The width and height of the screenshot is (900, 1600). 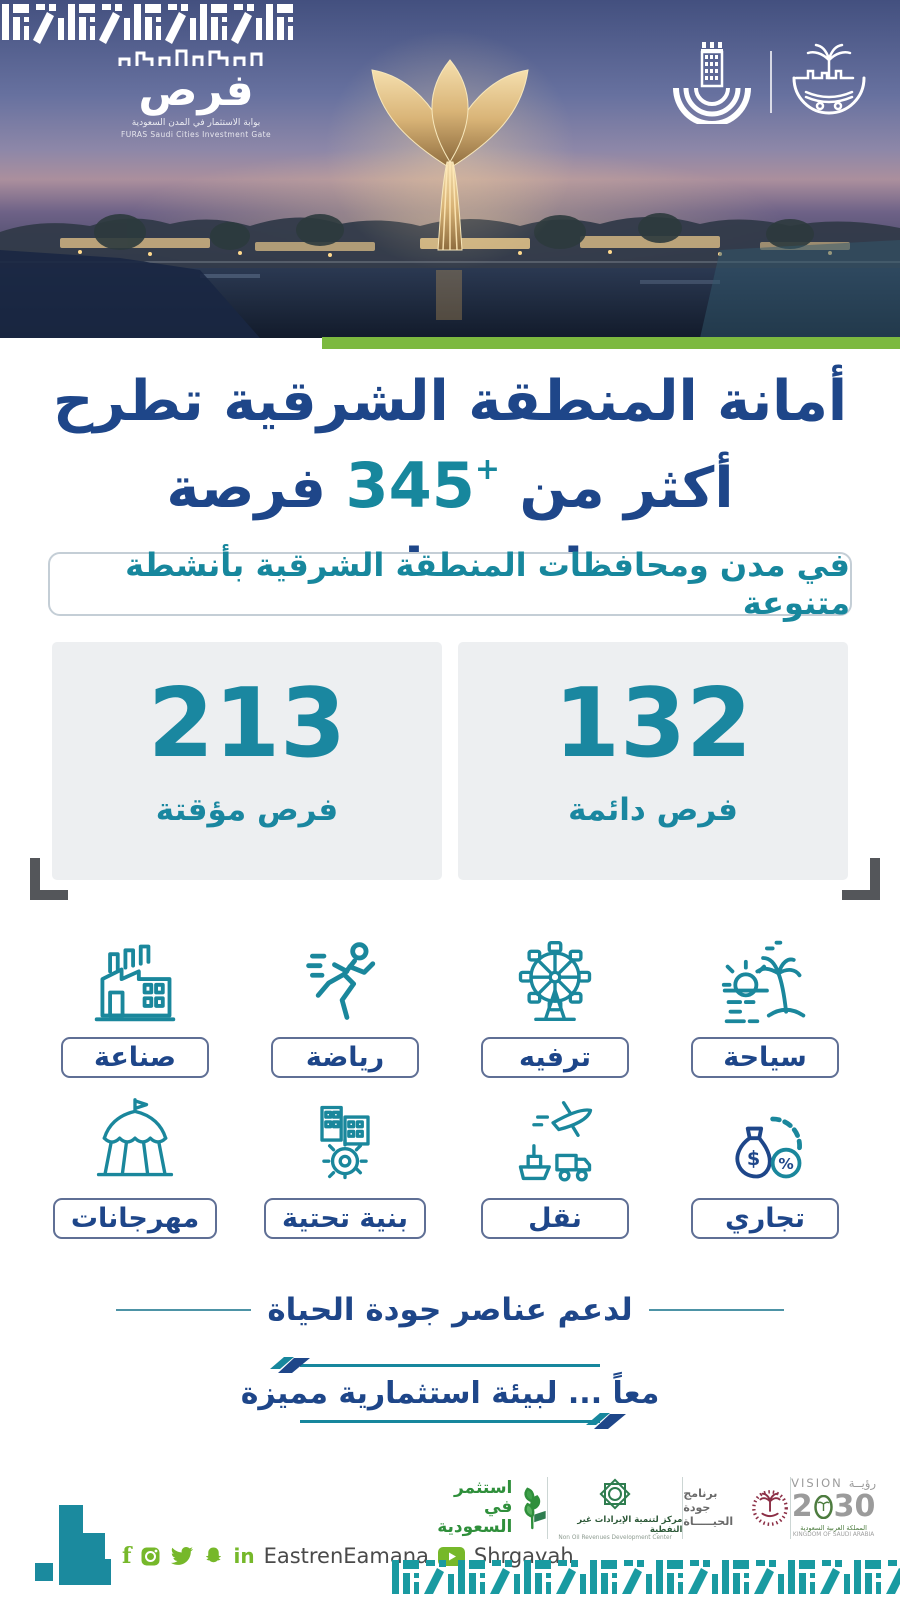 I want to click on together-block: معاً ... لبيئة استثمارية مميزة, so click(x=450, y=1393).